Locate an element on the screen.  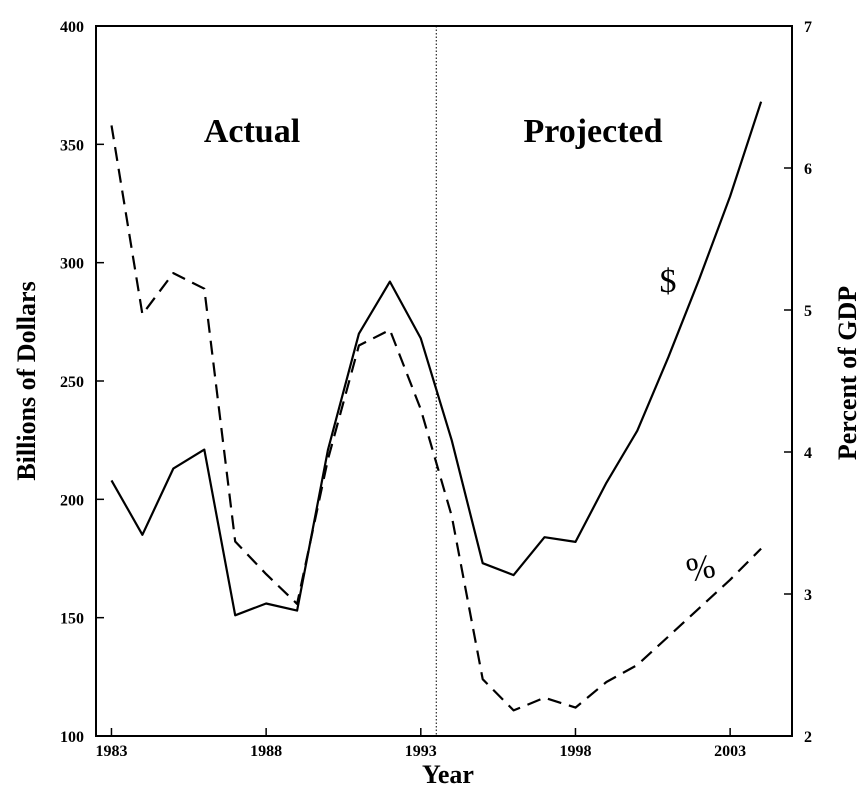
region-label-actual: Actual is located at coordinates (252, 131).